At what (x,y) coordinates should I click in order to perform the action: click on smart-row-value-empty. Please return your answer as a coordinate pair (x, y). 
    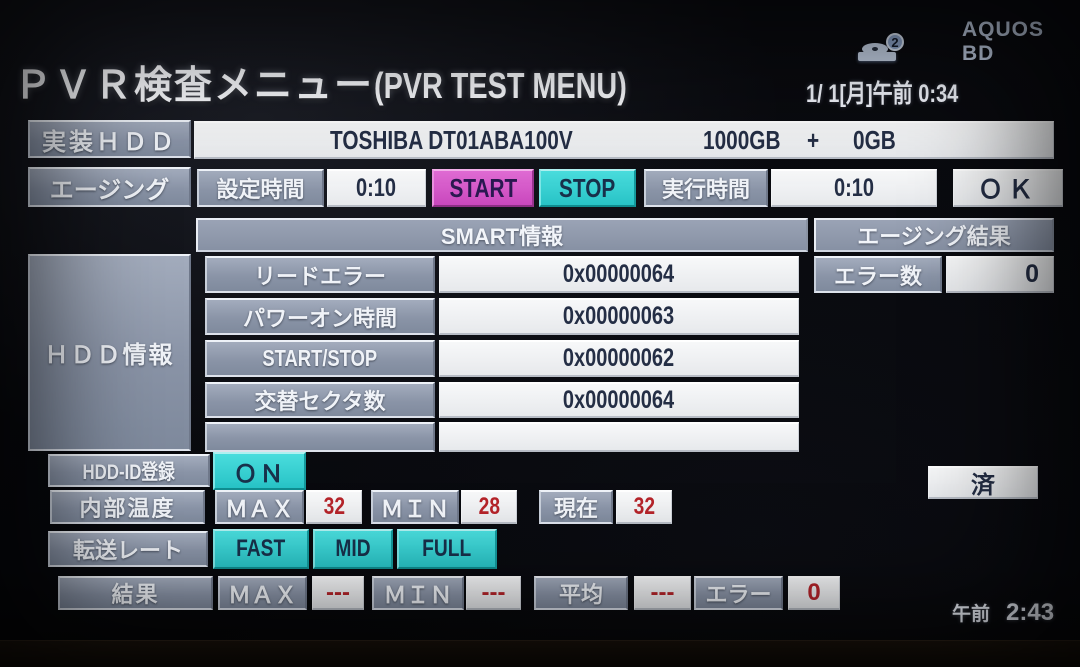
    Looking at the image, I should click on (619, 437).